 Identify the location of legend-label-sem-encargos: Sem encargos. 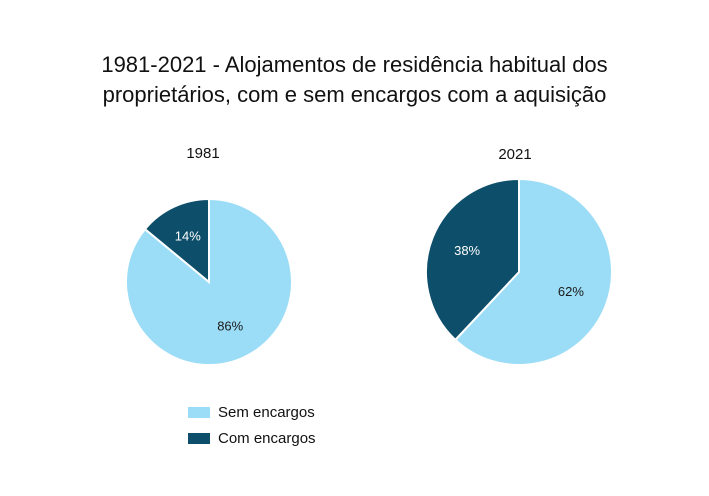
(266, 412).